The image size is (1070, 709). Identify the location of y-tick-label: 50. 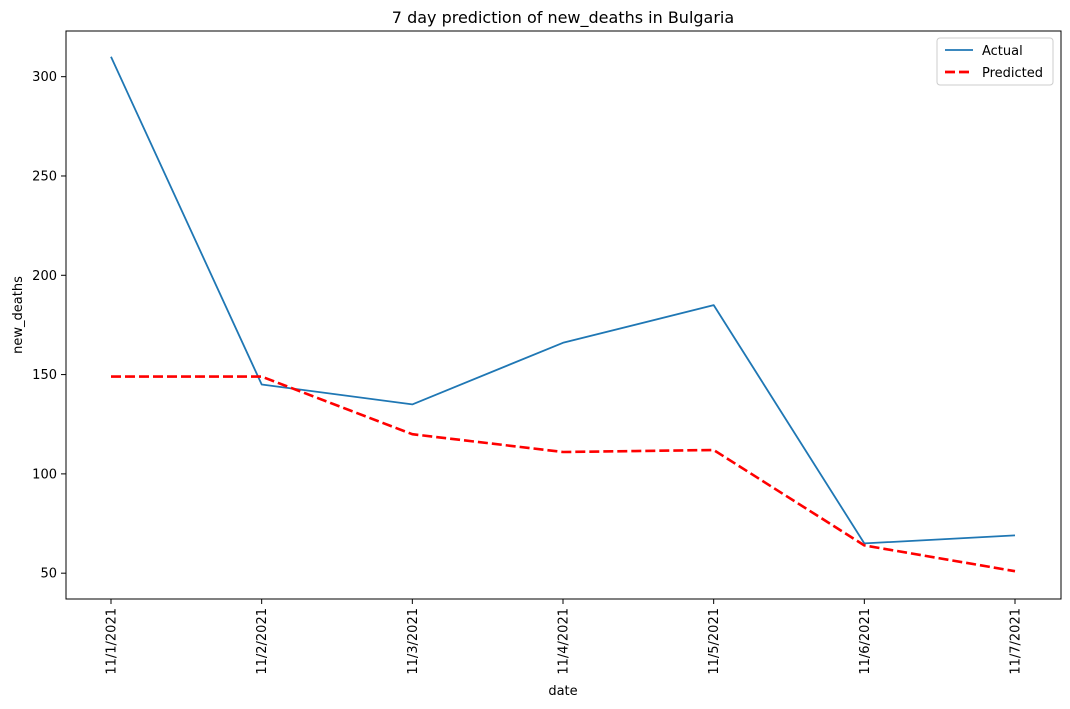
(48, 574).